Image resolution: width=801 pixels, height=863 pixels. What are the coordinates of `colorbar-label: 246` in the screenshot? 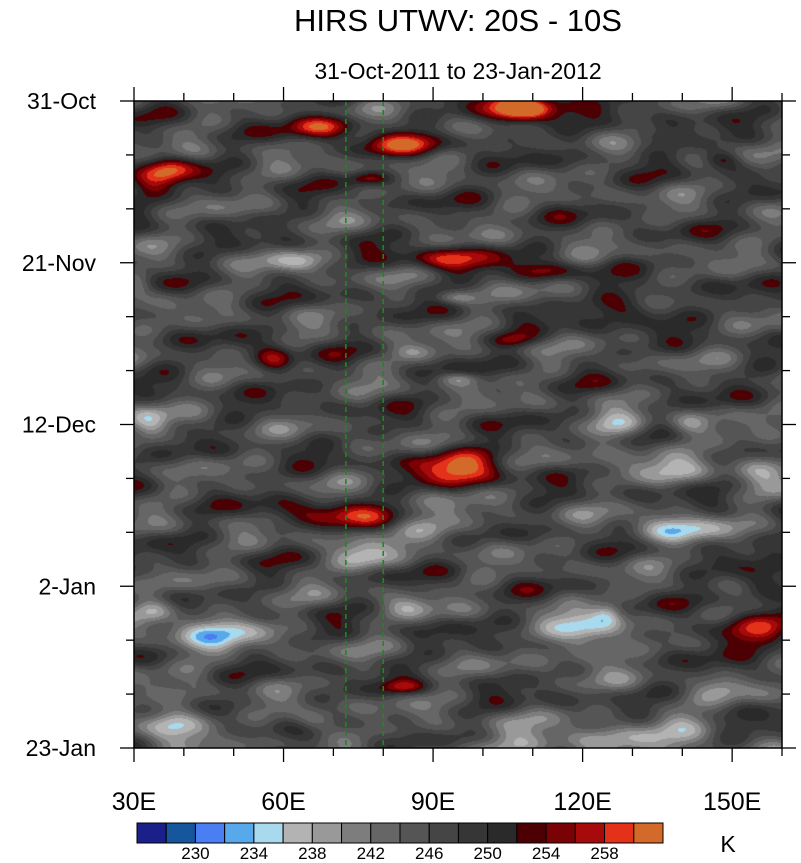 It's located at (429, 853).